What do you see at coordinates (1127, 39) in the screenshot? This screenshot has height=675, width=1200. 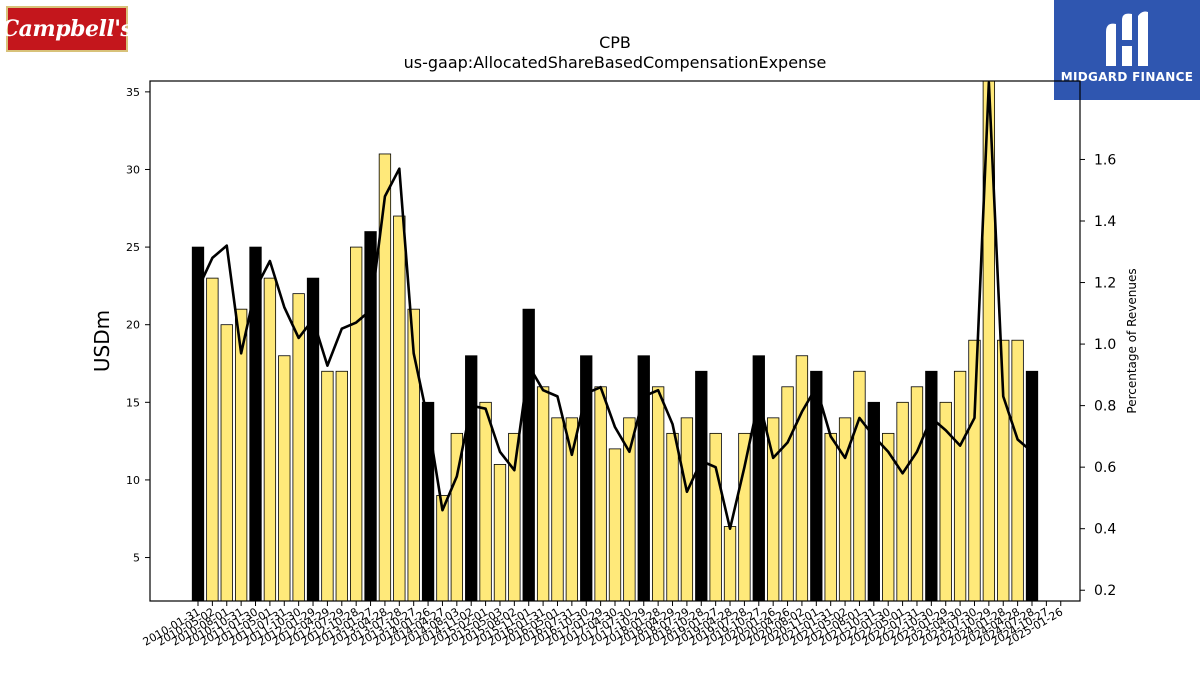 I see `midgard-mark-icon` at bounding box center [1127, 39].